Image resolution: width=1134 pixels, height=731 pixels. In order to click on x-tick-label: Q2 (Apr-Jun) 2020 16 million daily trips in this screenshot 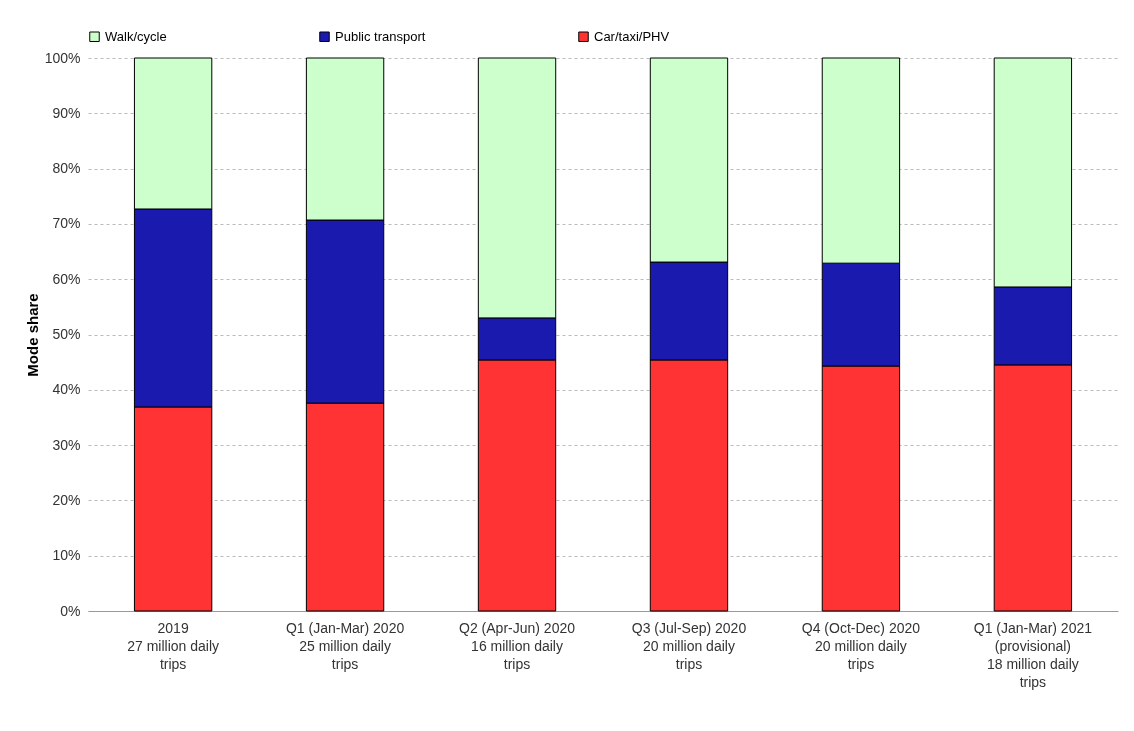, I will do `click(517, 645)`.